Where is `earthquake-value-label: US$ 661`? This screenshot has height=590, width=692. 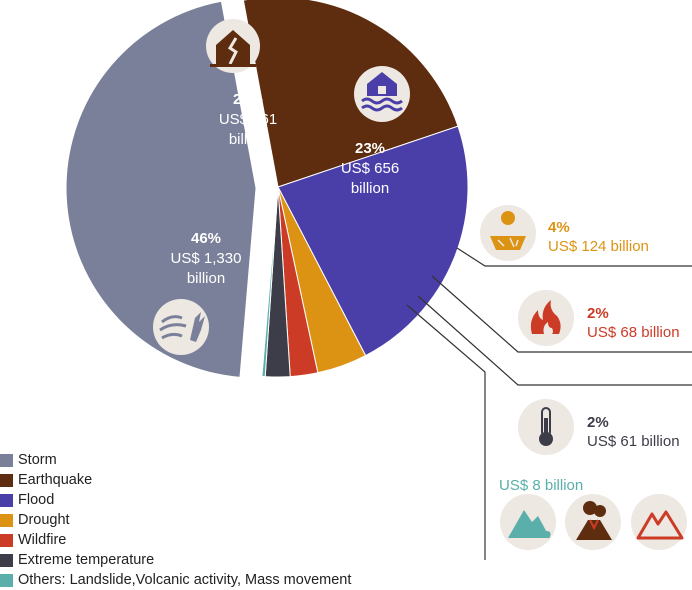 earthquake-value-label: US$ 661 is located at coordinates (248, 119).